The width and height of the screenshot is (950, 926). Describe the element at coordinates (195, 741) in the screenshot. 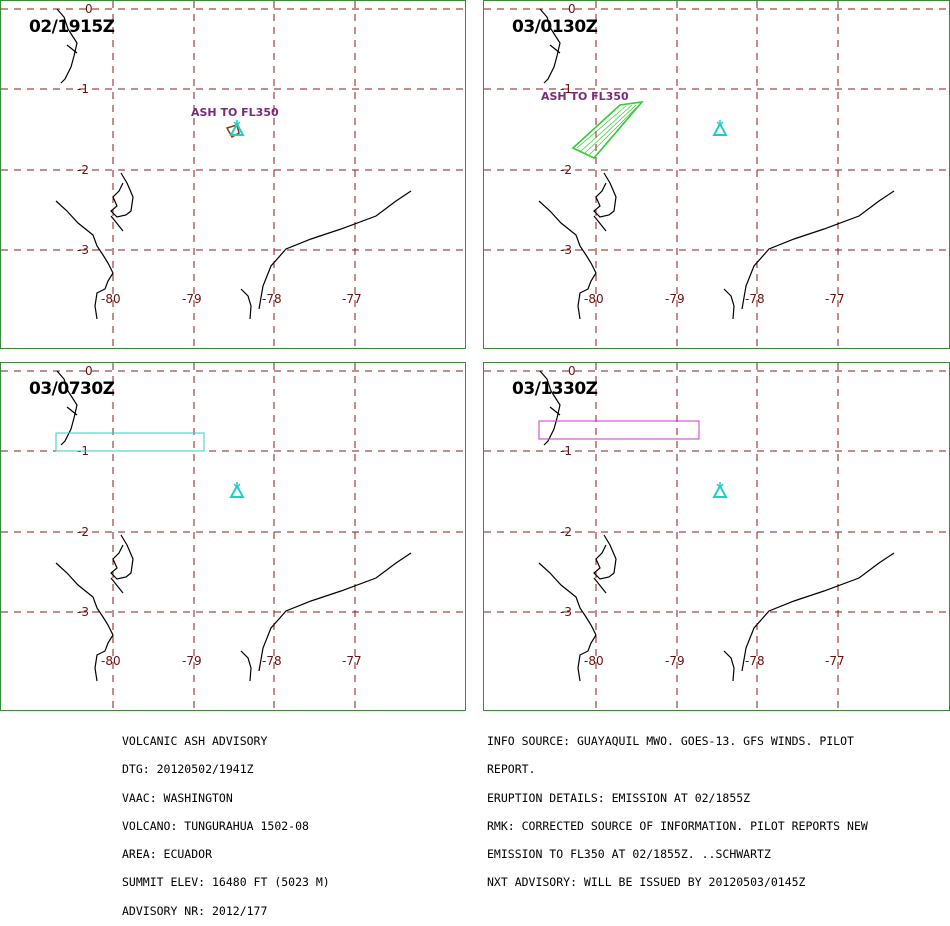

I see `advisory-line: VOLCANIC ASH ADVISORY` at that location.